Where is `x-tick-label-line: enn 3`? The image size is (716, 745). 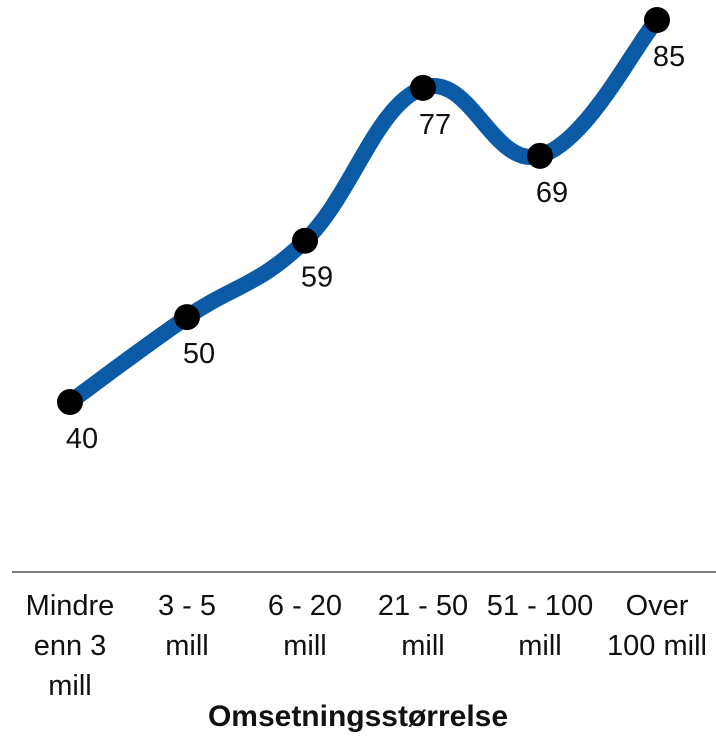 x-tick-label-line: enn 3 is located at coordinates (70, 646).